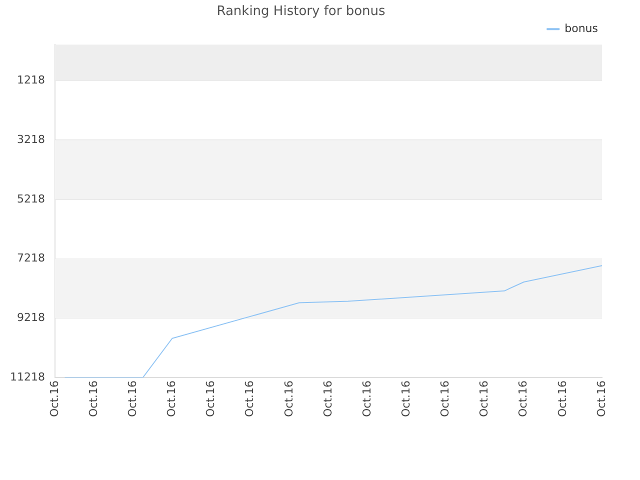 This screenshot has width=640, height=480. I want to click on y-tick-label: 1218, so click(30, 80).